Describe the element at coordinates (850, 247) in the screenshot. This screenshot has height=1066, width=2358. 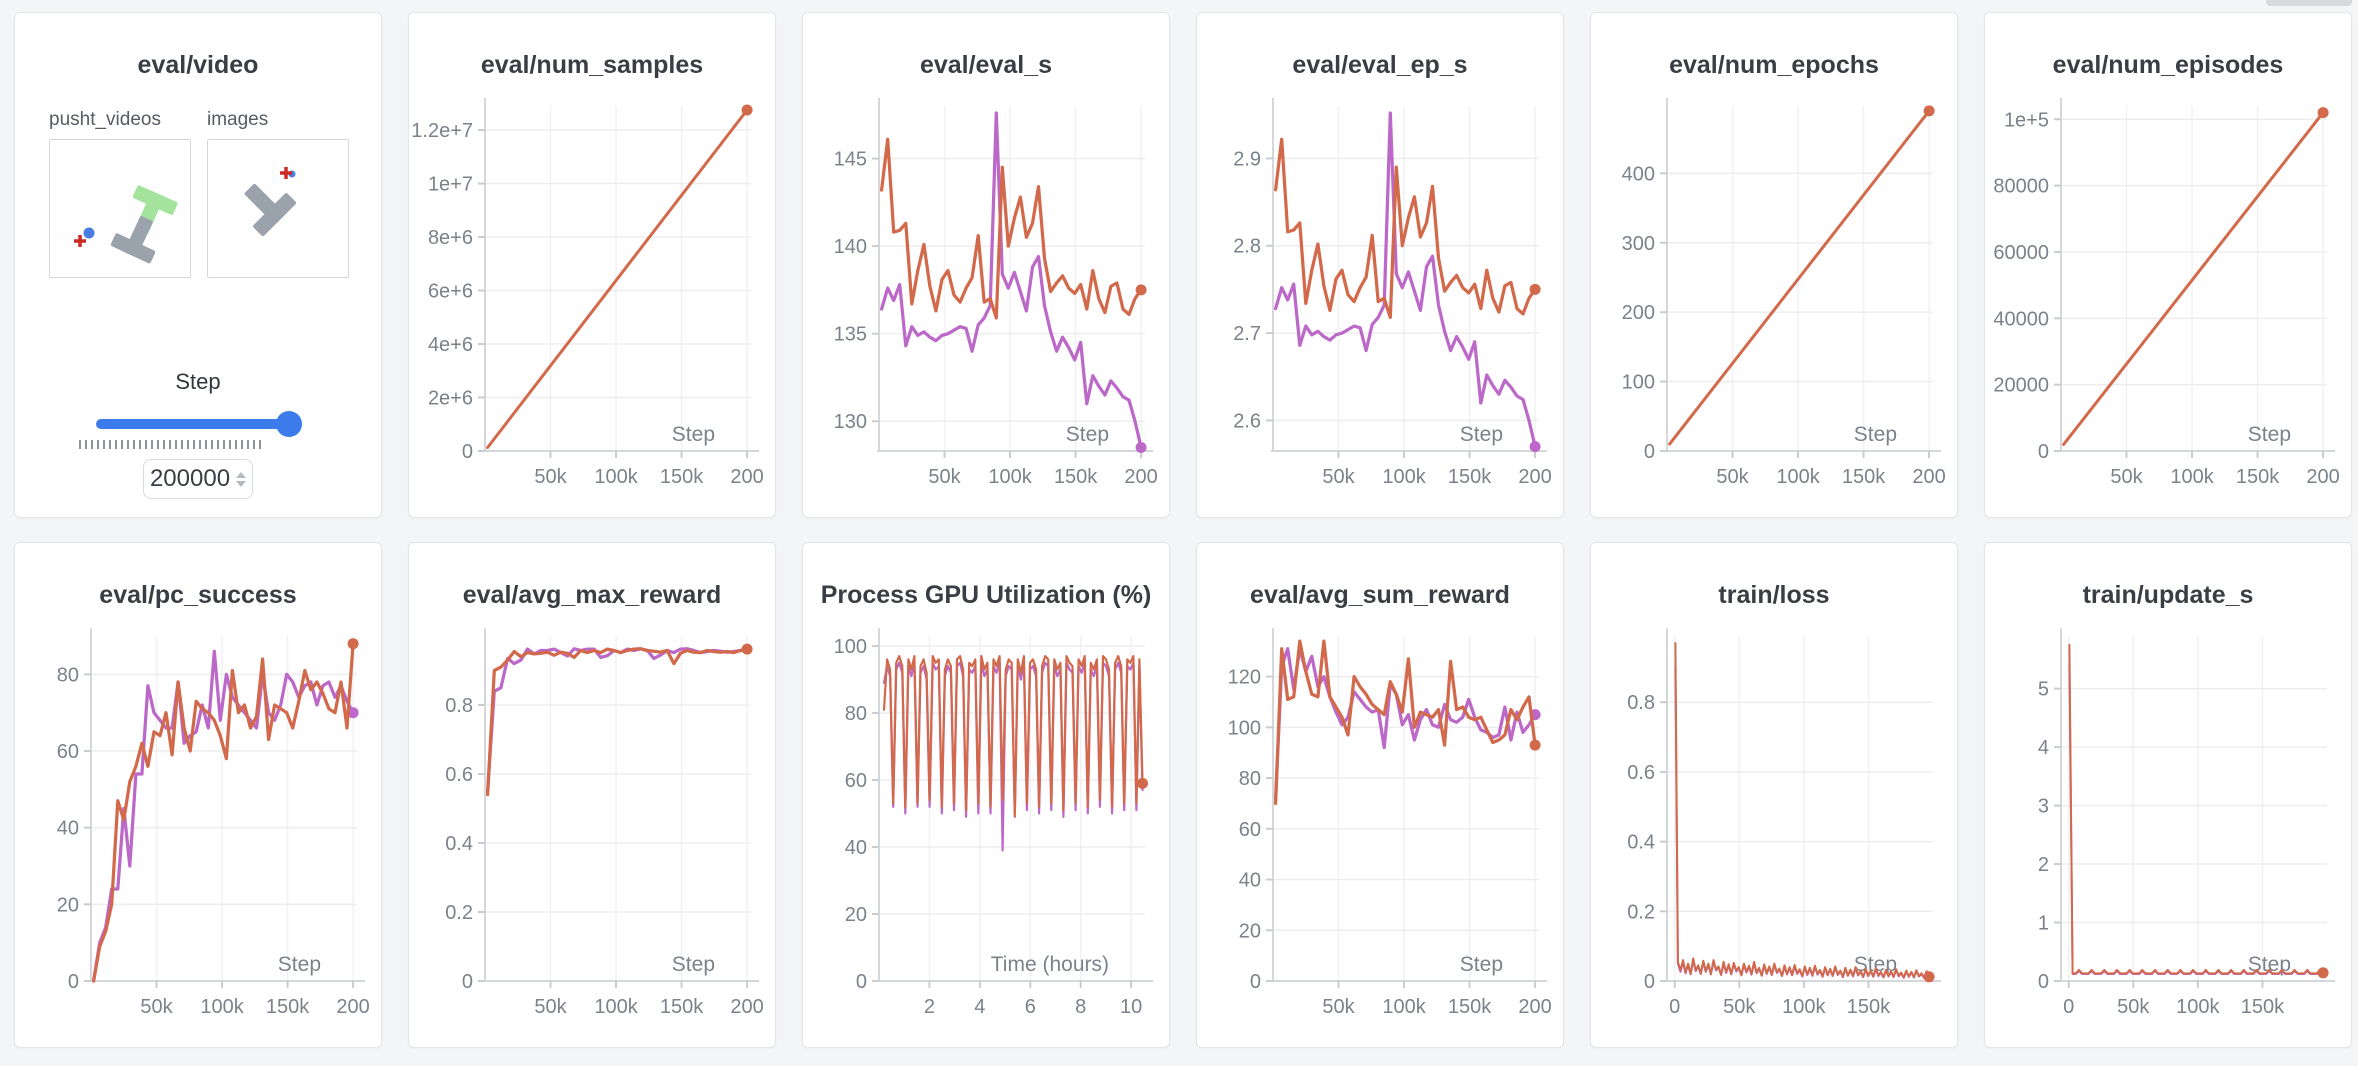
I see `svg-text: 140` at that location.